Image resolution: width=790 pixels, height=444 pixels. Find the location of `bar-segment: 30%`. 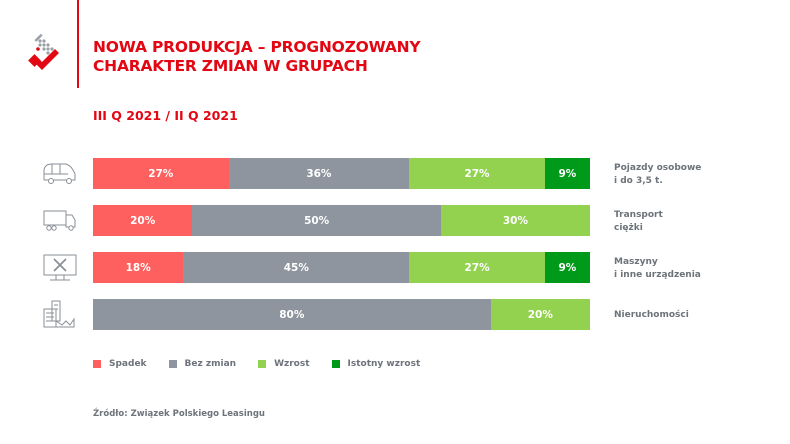

bar-segment: 30% is located at coordinates (515, 220).